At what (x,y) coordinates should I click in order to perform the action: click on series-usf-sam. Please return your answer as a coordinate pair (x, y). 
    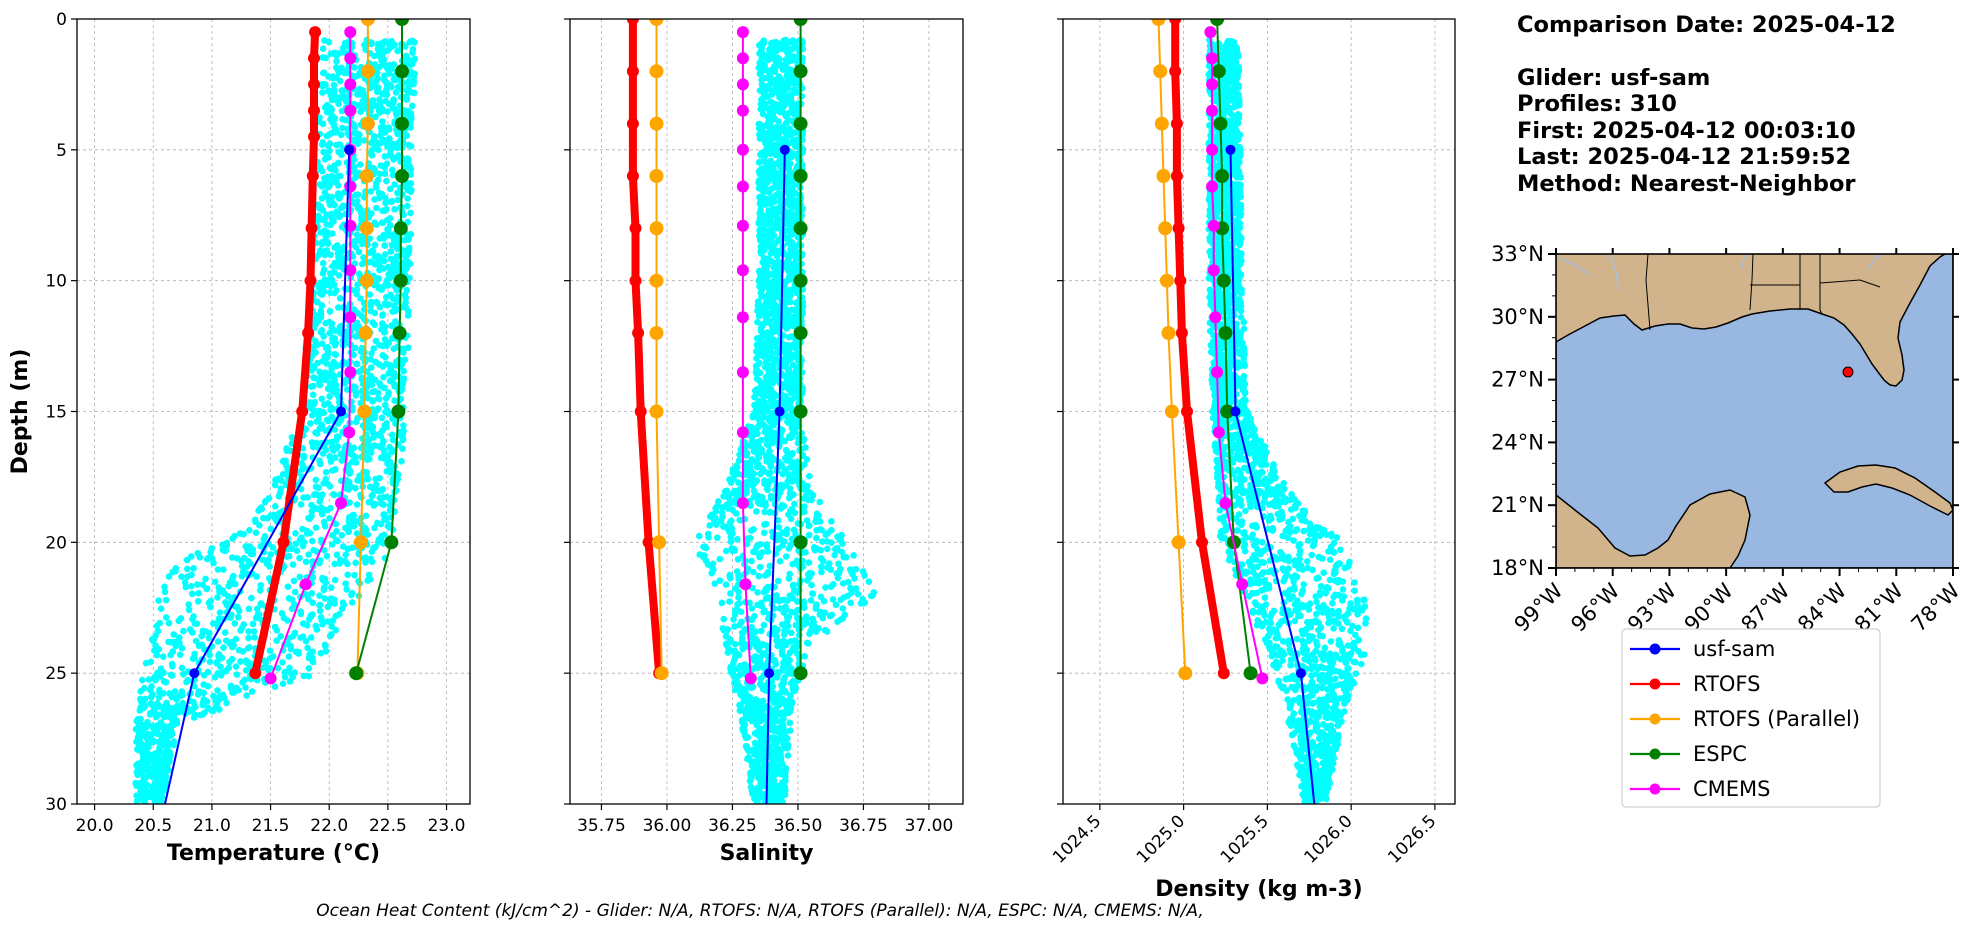
    Looking at the image, I should click on (259, 474).